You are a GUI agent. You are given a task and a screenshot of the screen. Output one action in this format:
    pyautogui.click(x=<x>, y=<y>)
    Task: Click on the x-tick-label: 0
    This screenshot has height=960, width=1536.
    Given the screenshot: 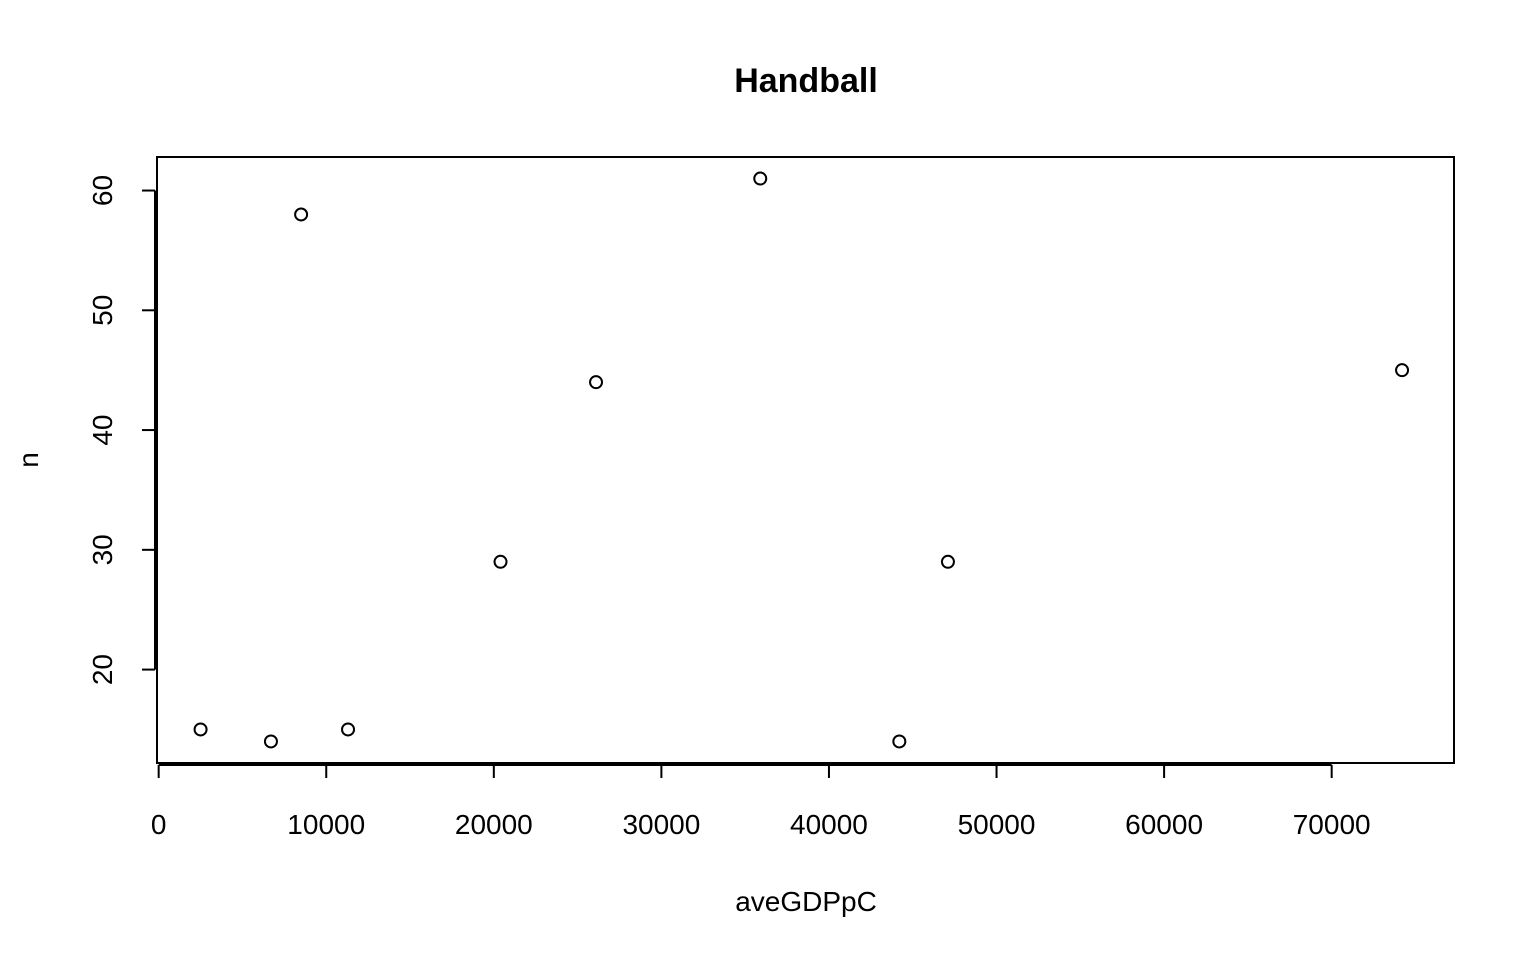 What is the action you would take?
    pyautogui.click(x=159, y=824)
    